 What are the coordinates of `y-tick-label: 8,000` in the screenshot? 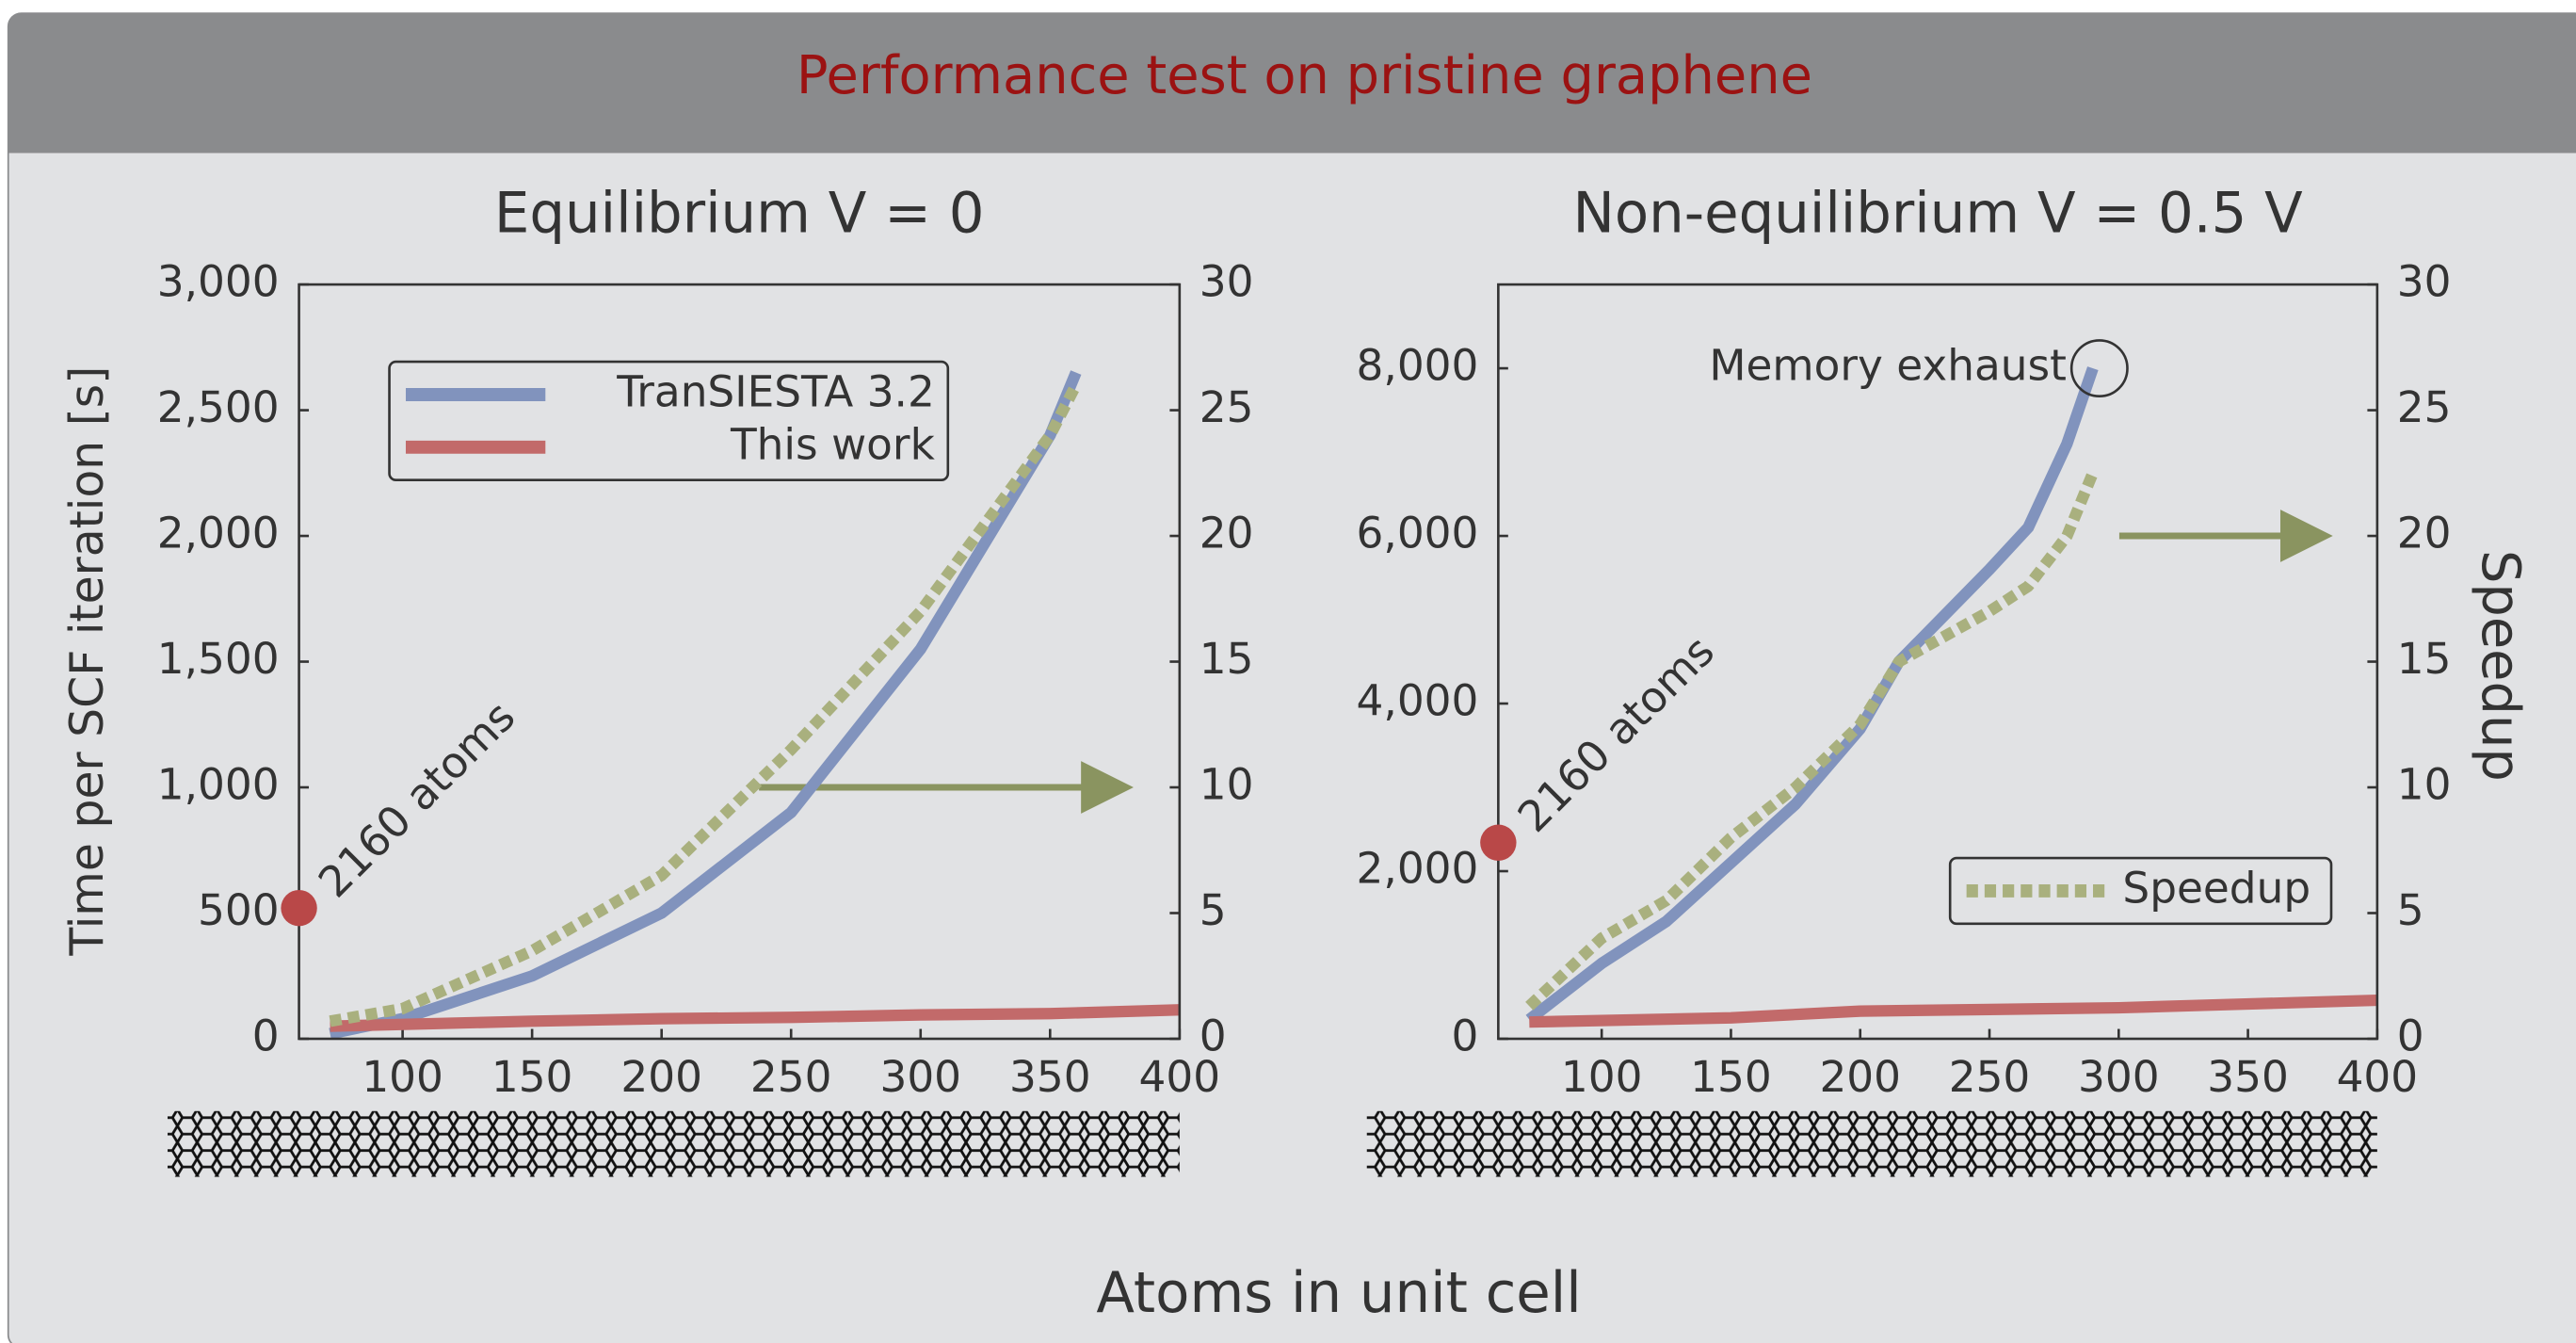 It's located at (1418, 366).